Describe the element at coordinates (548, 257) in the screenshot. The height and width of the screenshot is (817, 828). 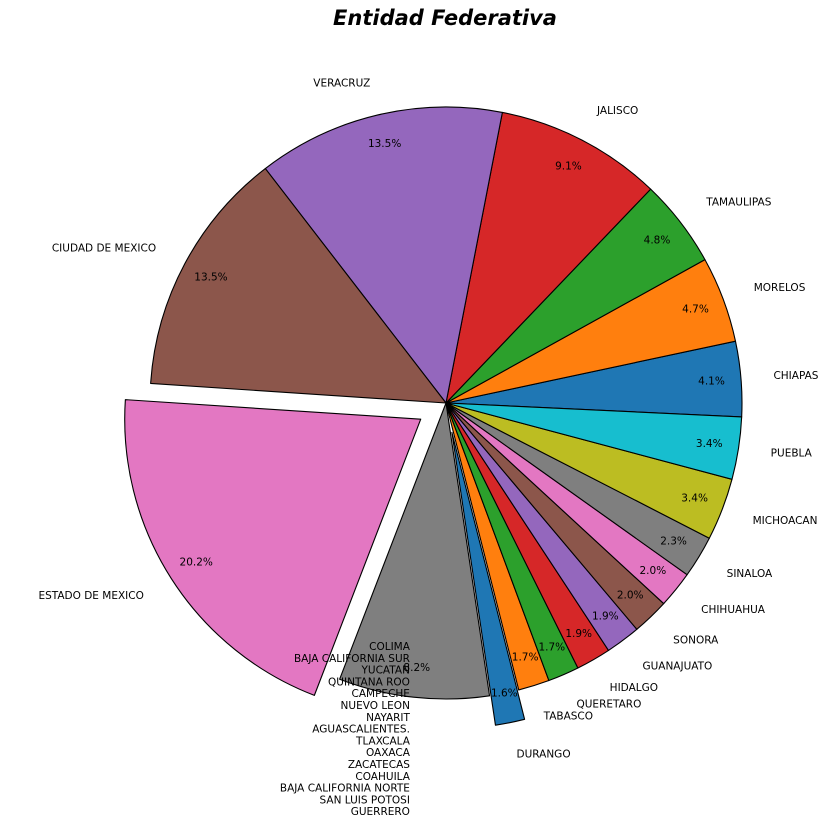
I see `pie-slice-jalisco` at that location.